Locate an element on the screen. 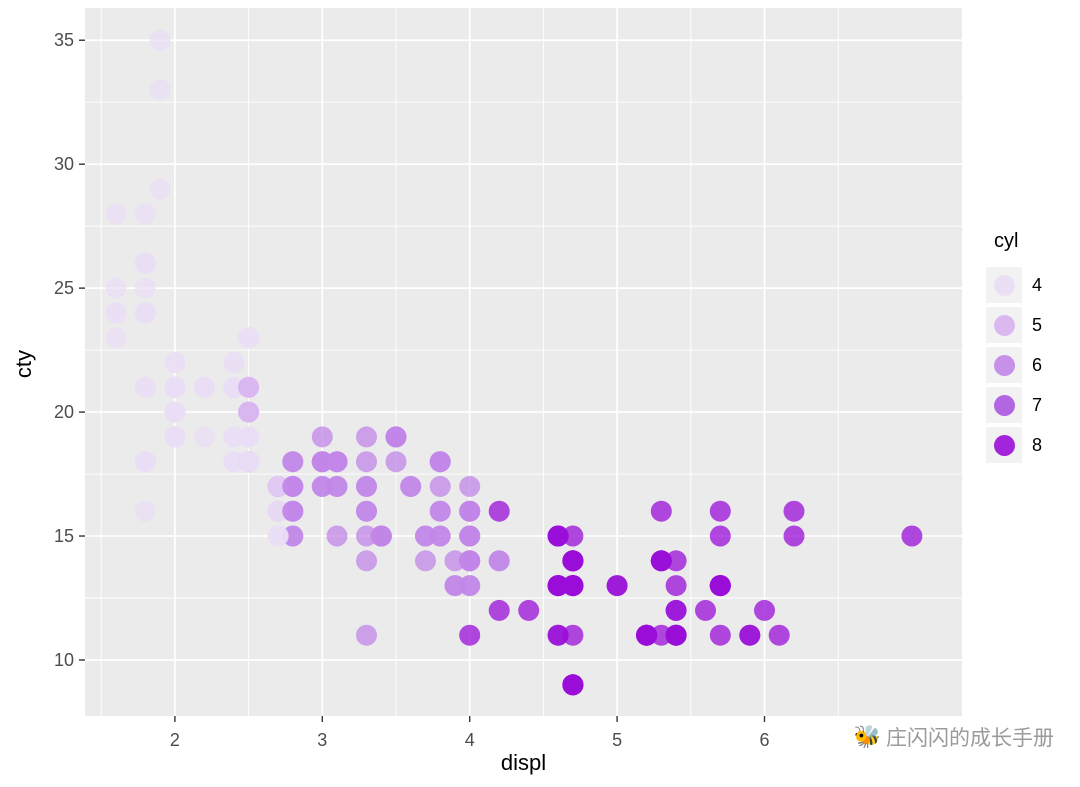 The width and height of the screenshot is (1080, 787). legend-entry-label: 6 is located at coordinates (1037, 364).